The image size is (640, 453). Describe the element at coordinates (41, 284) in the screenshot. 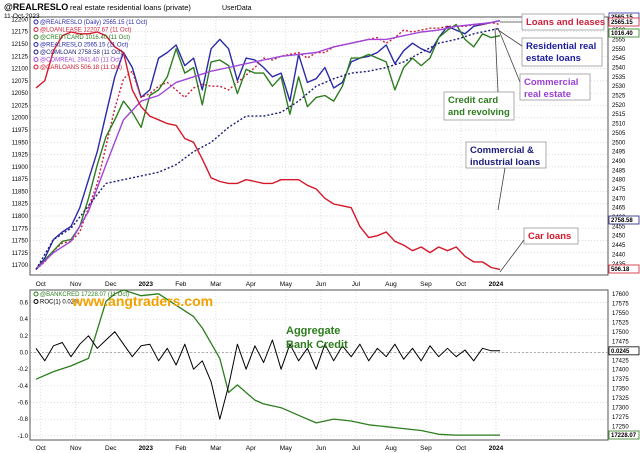

I see `x-tick-label-upper: Oct` at that location.